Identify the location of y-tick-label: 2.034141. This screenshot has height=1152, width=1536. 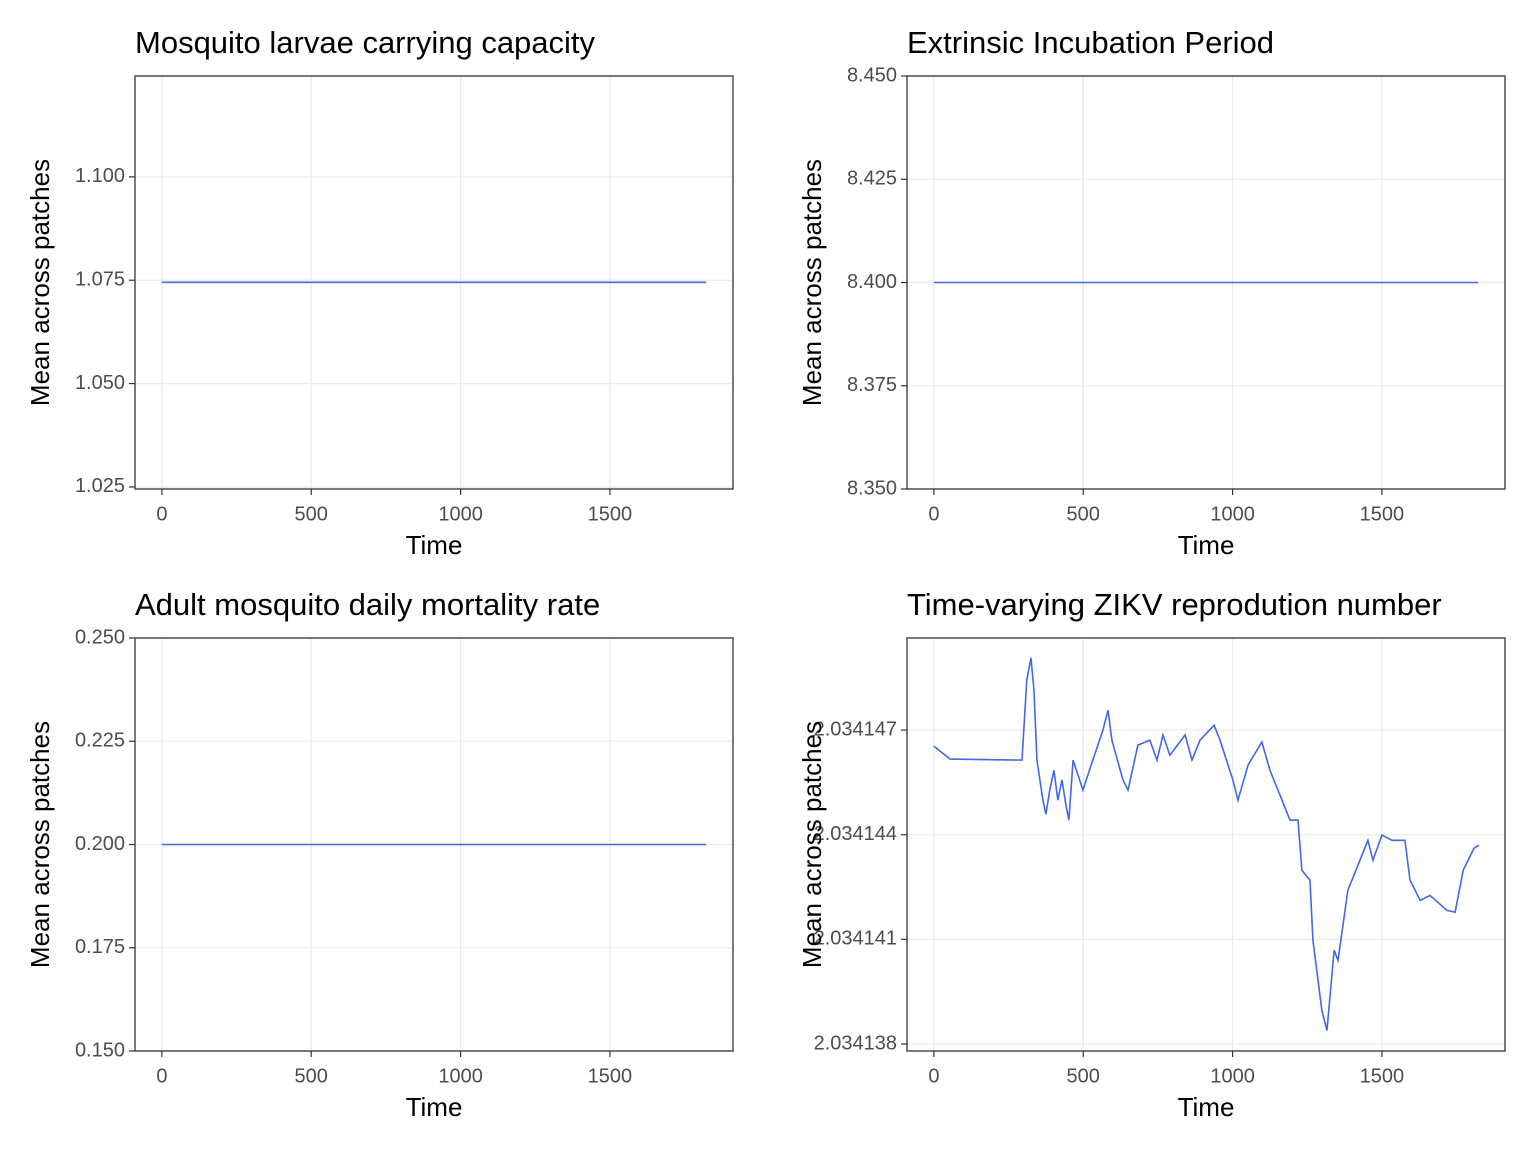
(855, 939).